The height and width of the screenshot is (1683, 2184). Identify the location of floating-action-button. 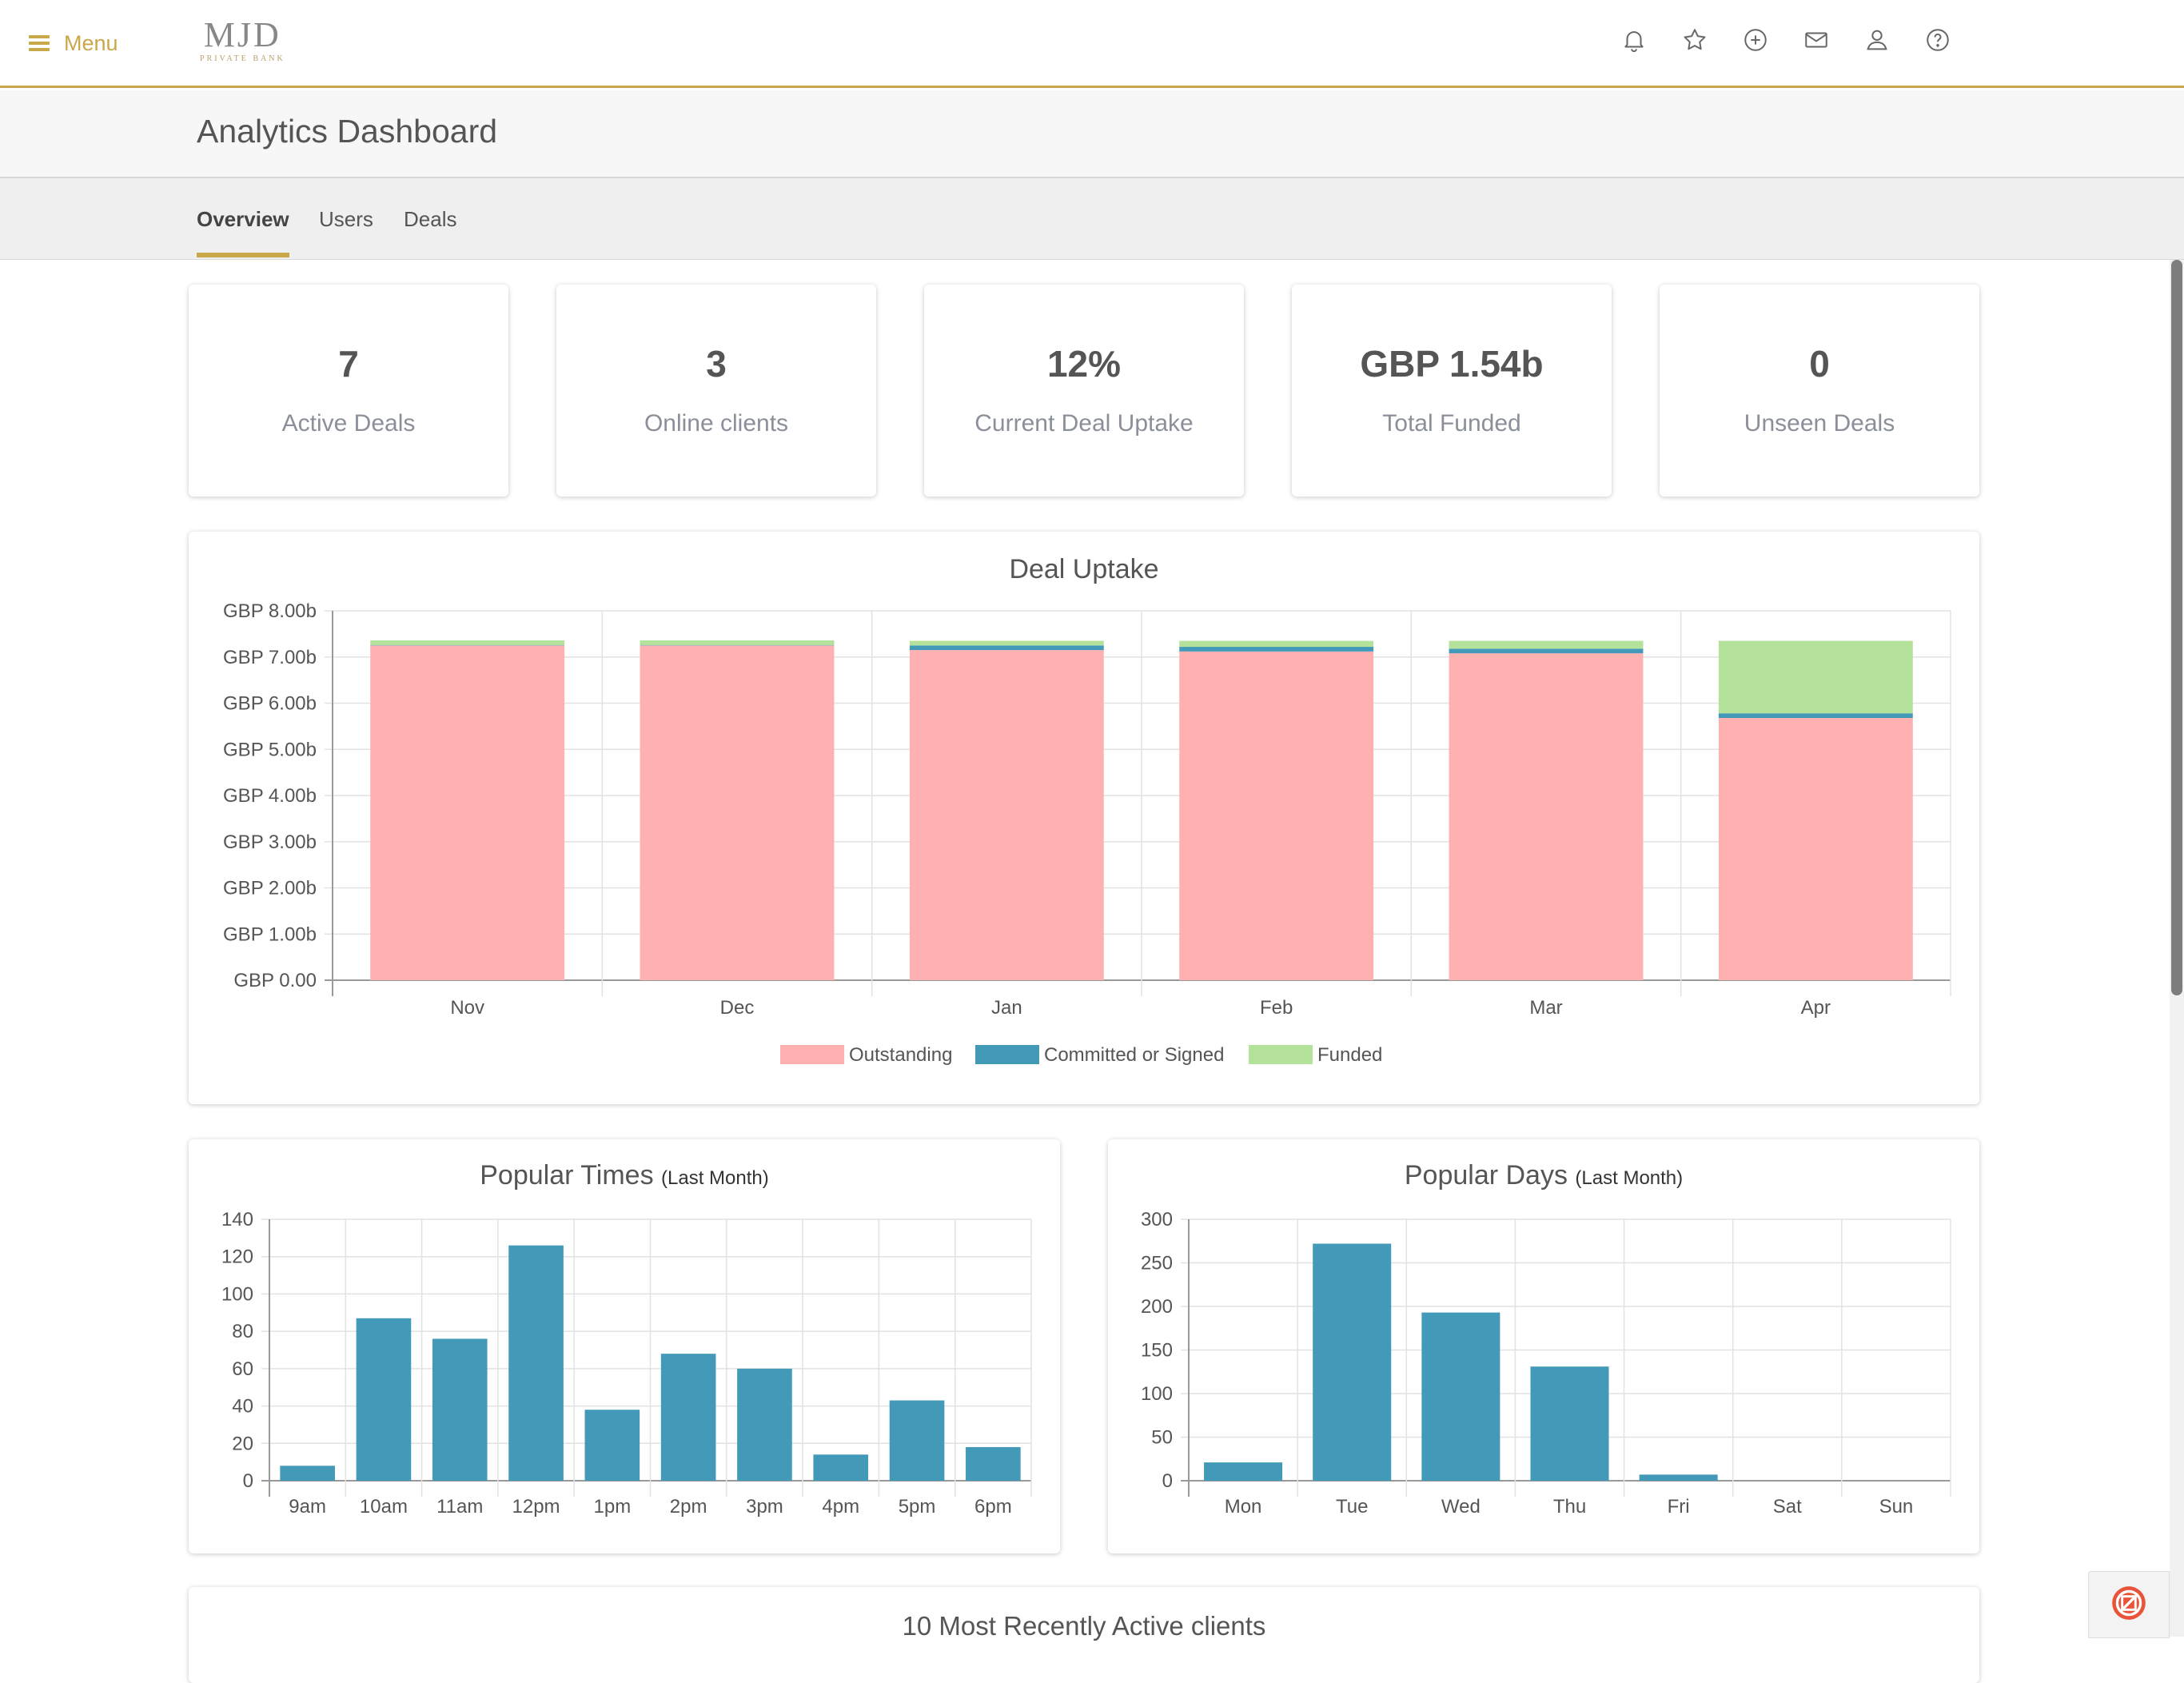
(2129, 1604).